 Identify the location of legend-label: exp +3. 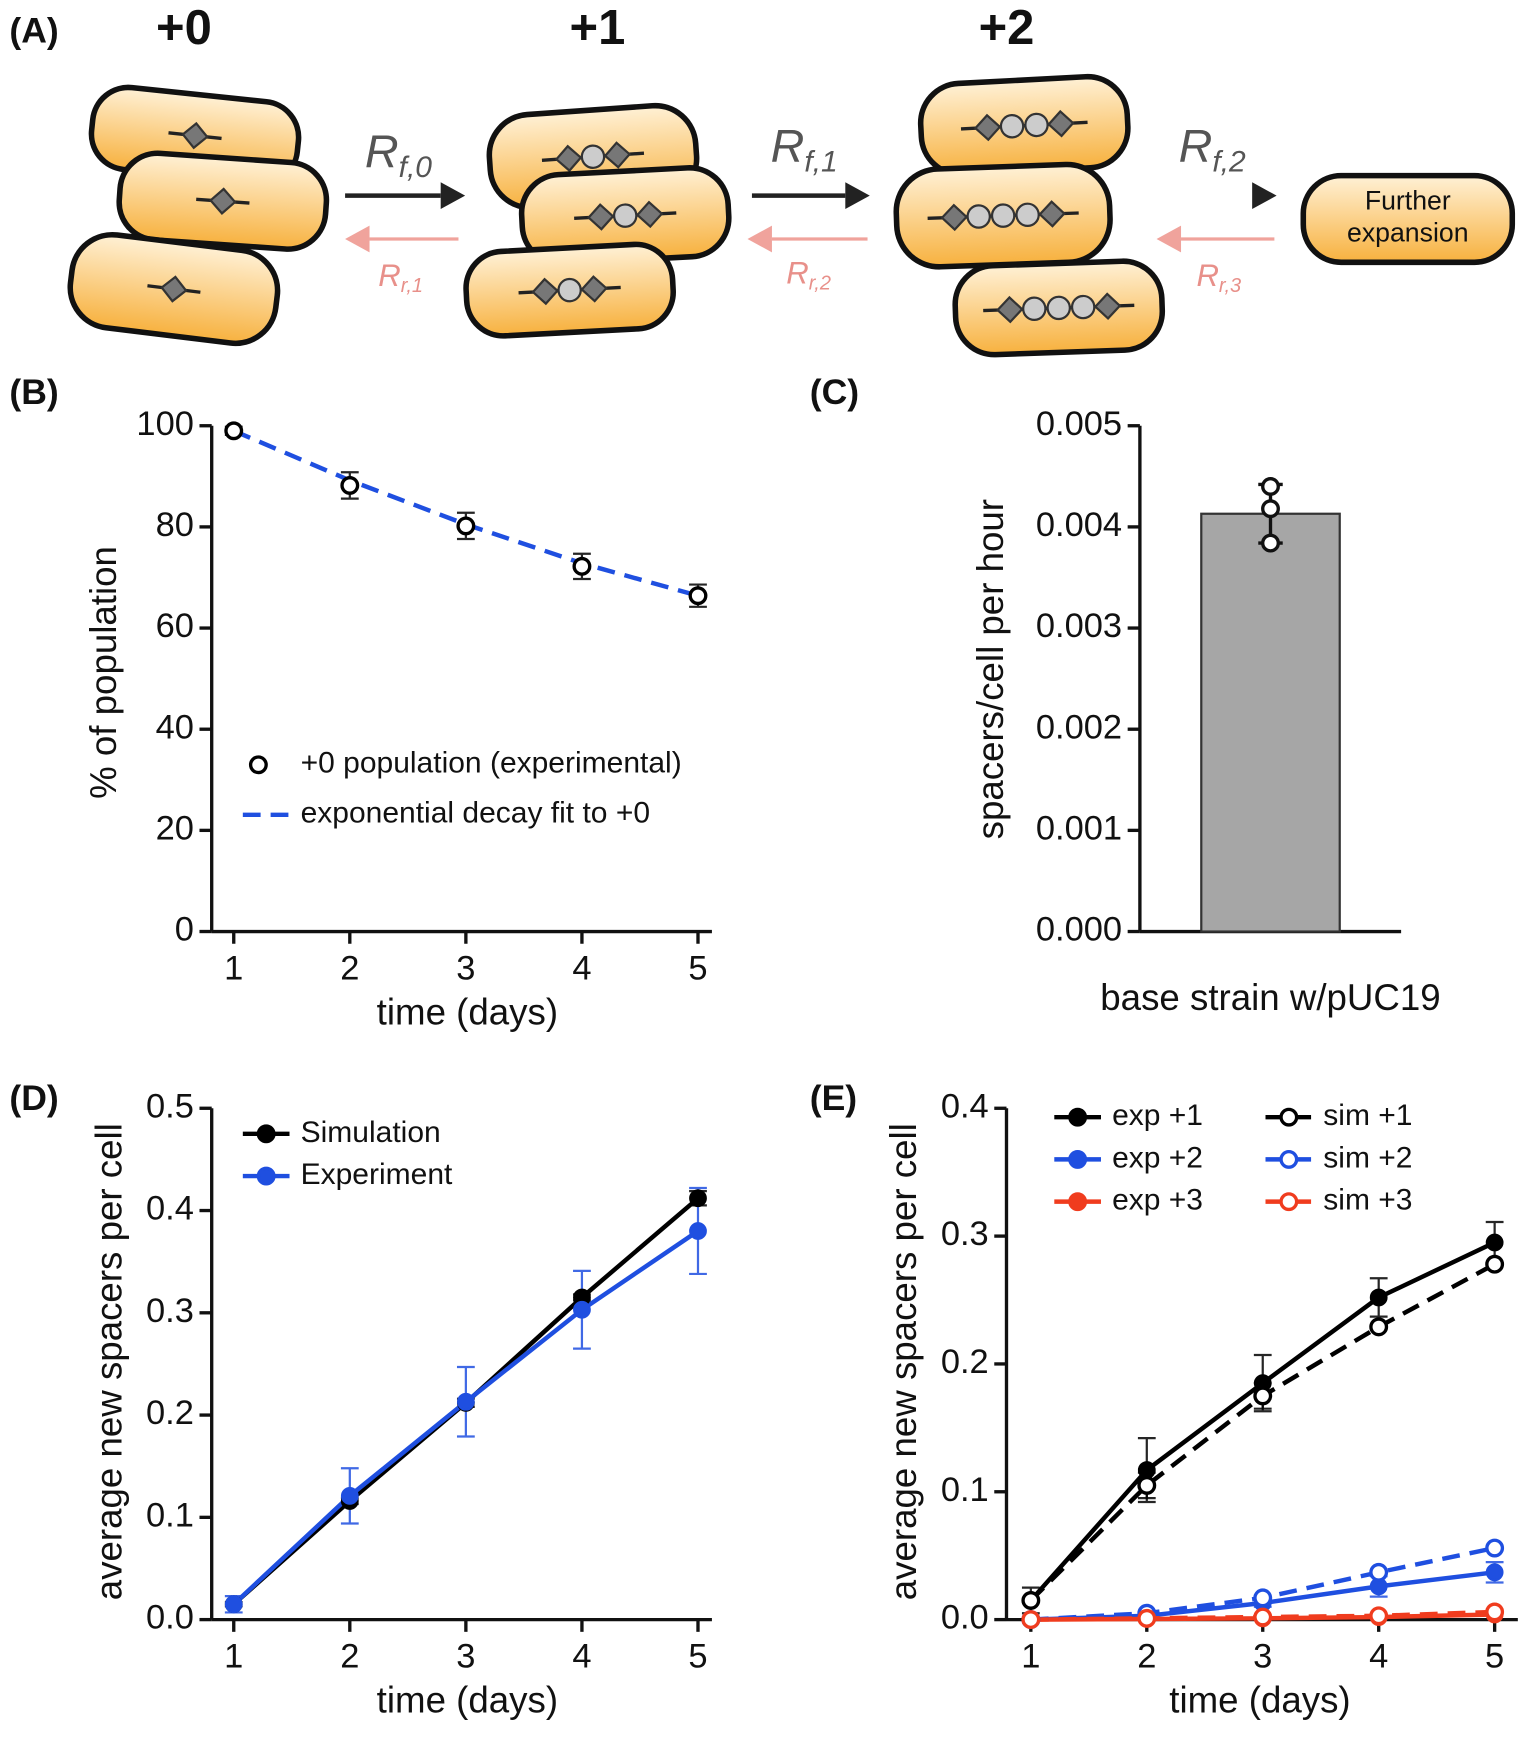
(1157, 1200).